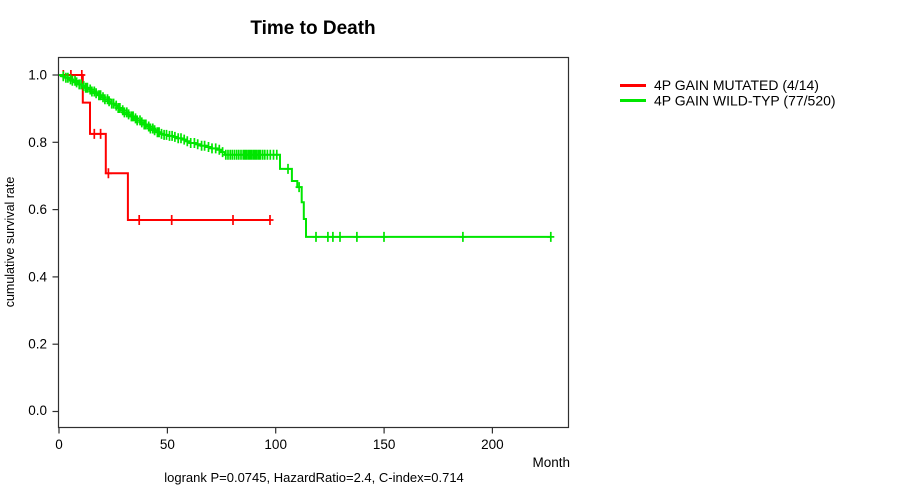 The width and height of the screenshot is (900, 500). Describe the element at coordinates (37, 142) in the screenshot. I see `y-tick-label: 0.8` at that location.